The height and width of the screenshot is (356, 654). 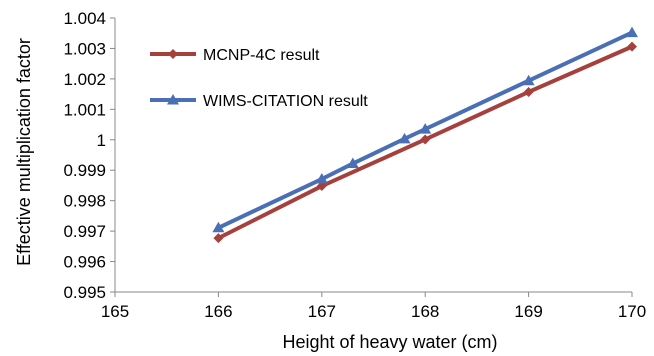 What do you see at coordinates (261, 55) in the screenshot?
I see `legend-label: MCNP-4C result` at bounding box center [261, 55].